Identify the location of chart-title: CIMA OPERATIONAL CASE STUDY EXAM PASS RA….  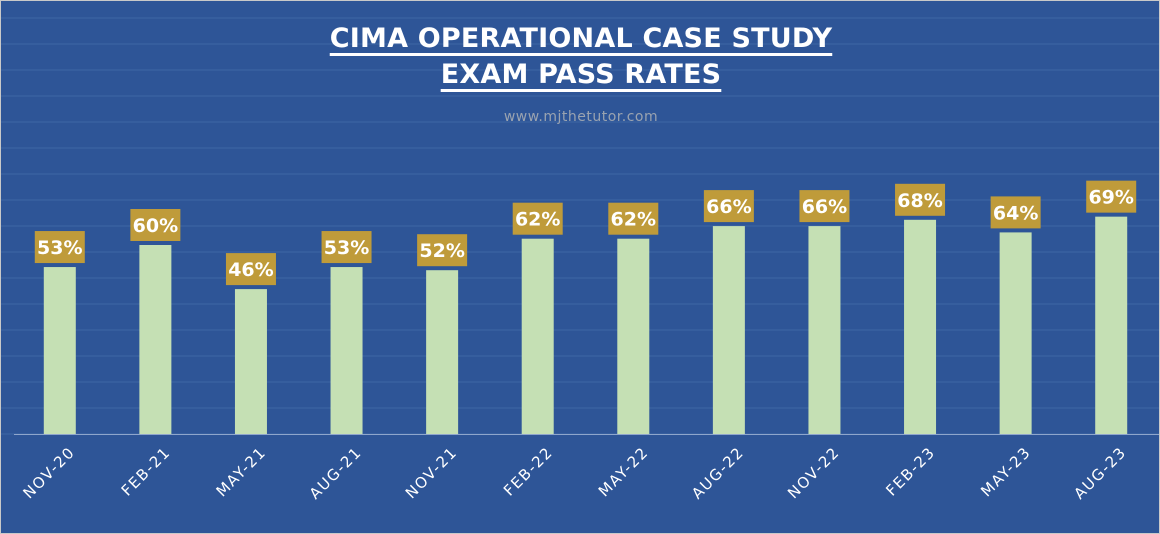
(580, 57).